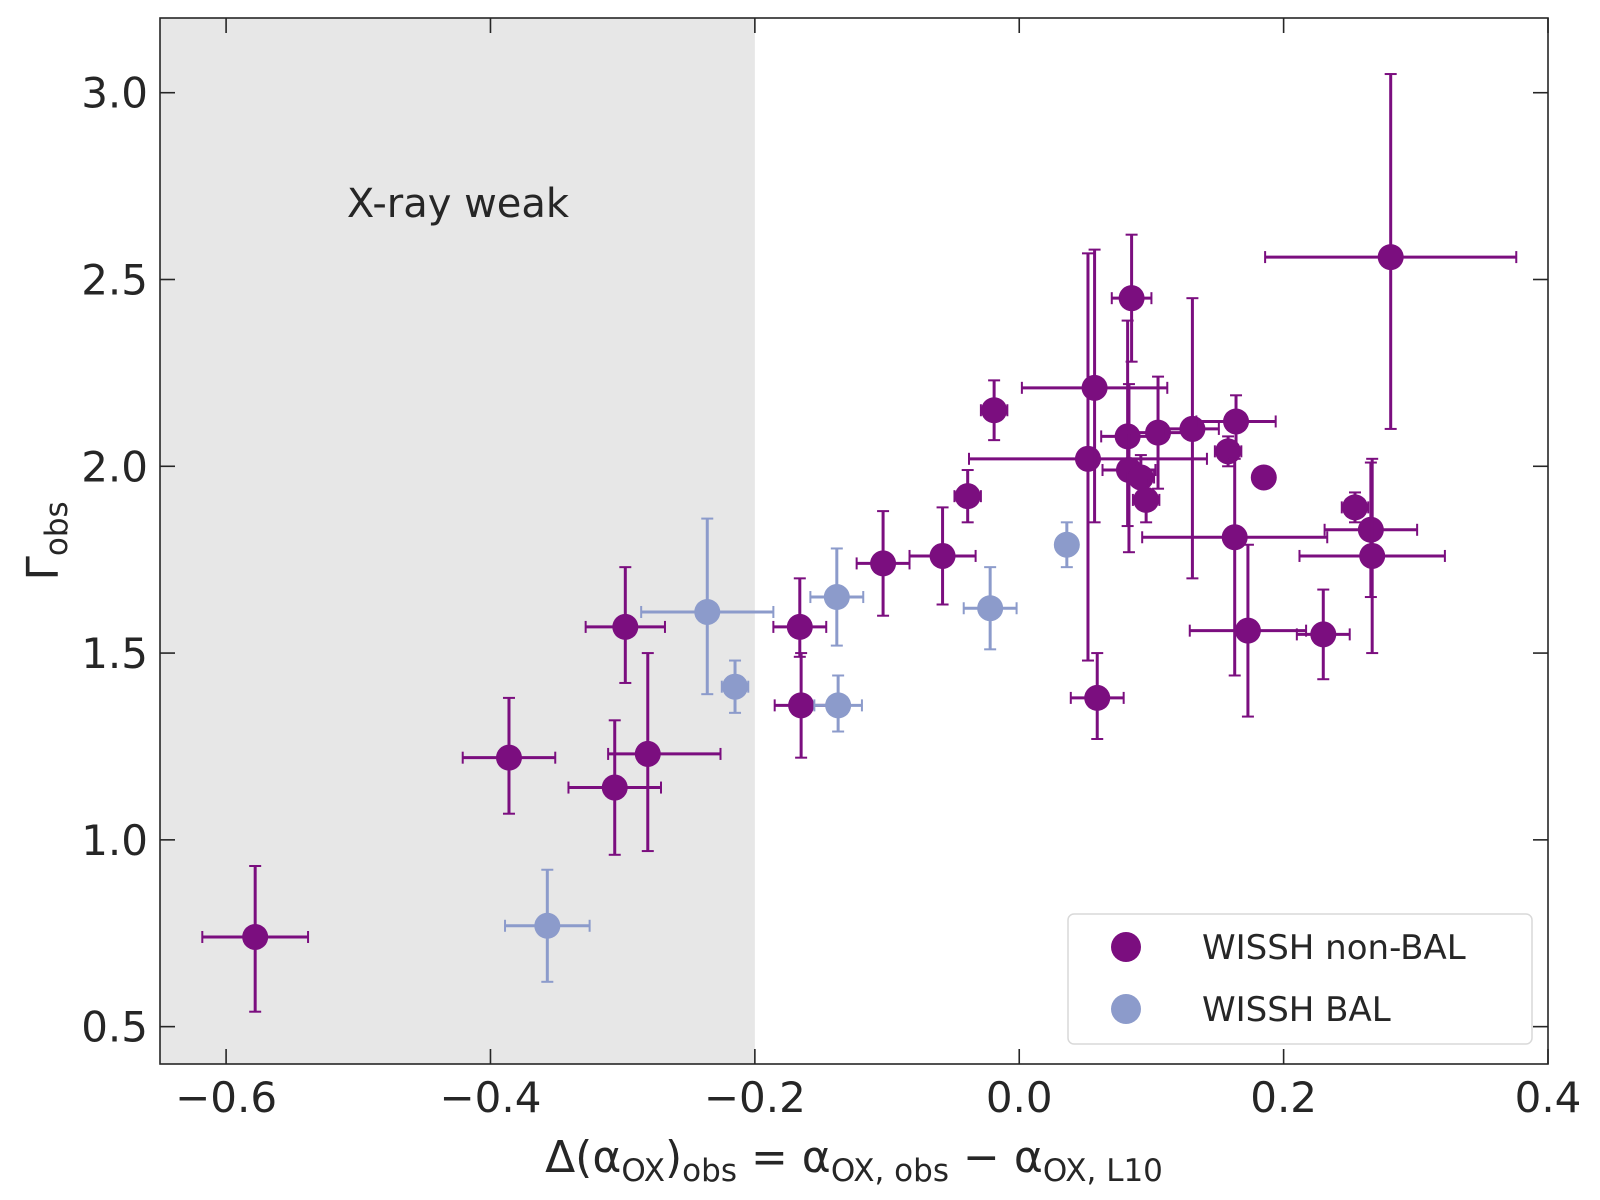  I want to click on x-axis-label-part: − α, so click(996, 1157).